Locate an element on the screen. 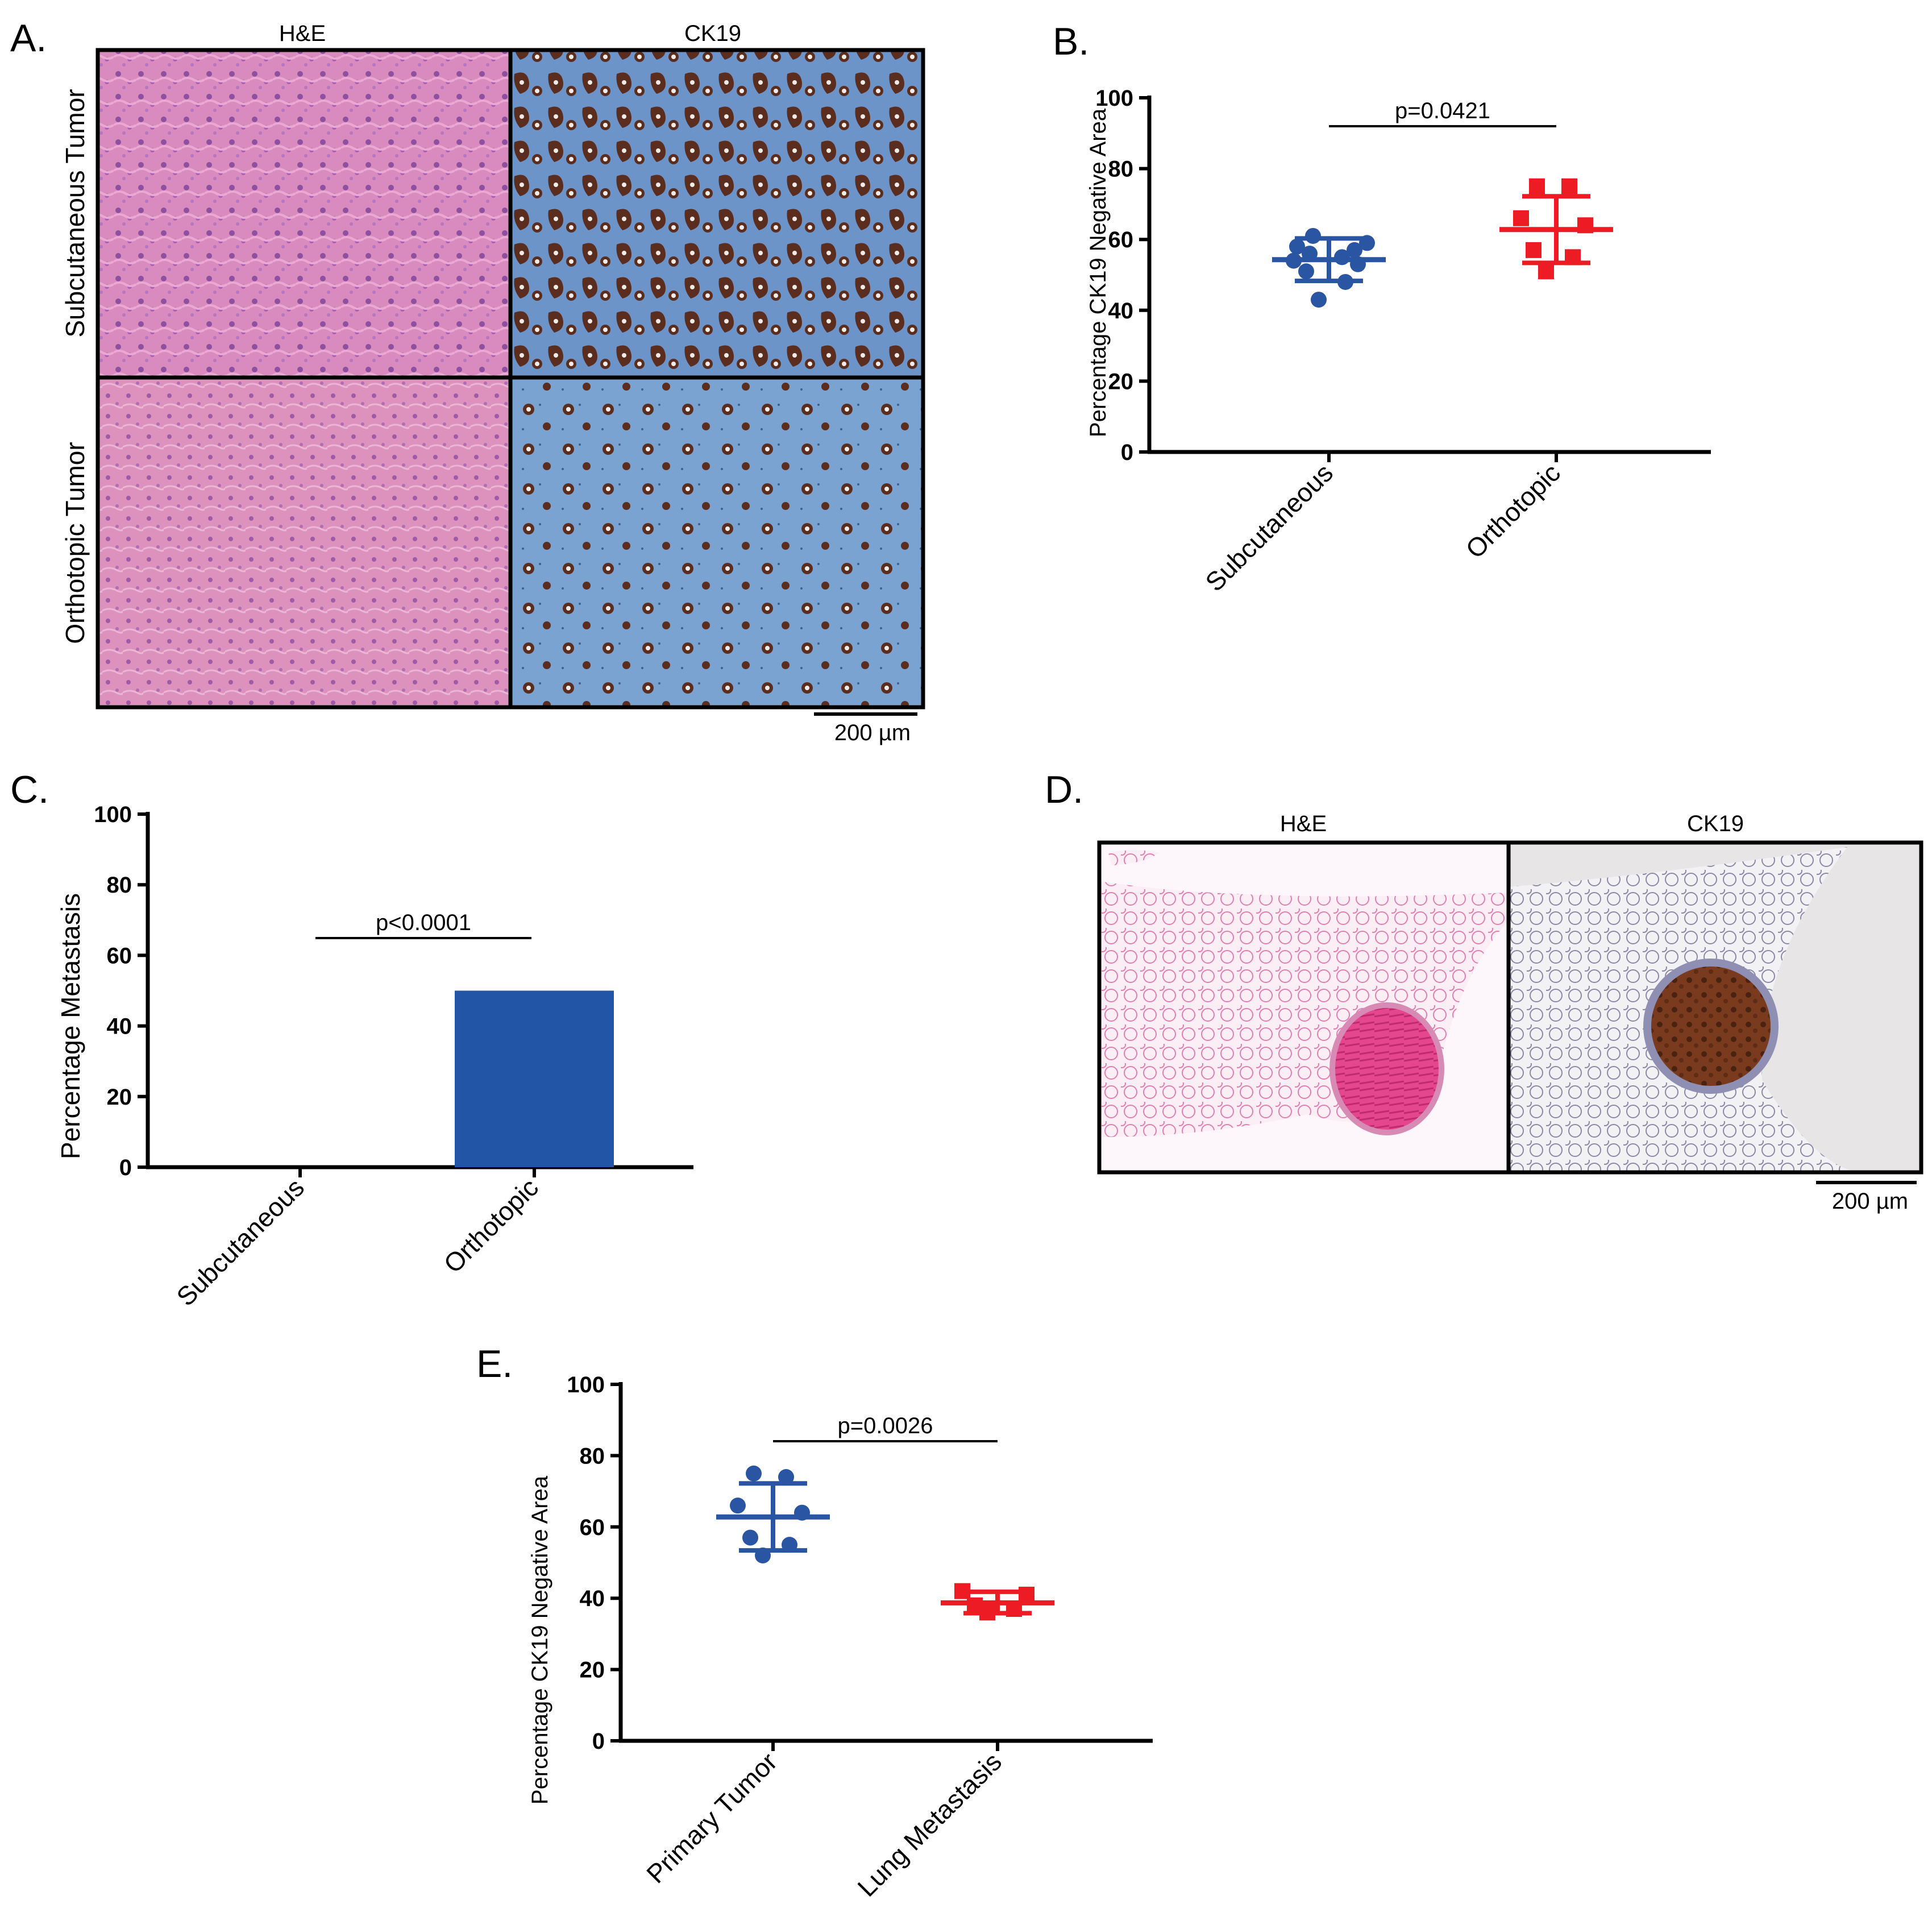 This screenshot has width=1932, height=1929. panel-d-scale-label: 200 µm is located at coordinates (1870, 1201).